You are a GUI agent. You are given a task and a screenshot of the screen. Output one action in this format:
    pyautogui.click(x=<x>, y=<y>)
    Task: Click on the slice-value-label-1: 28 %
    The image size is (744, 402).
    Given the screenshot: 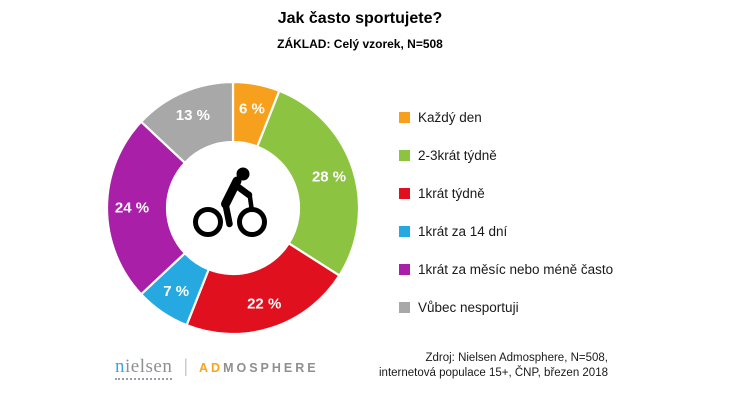 What is the action you would take?
    pyautogui.click(x=329, y=176)
    